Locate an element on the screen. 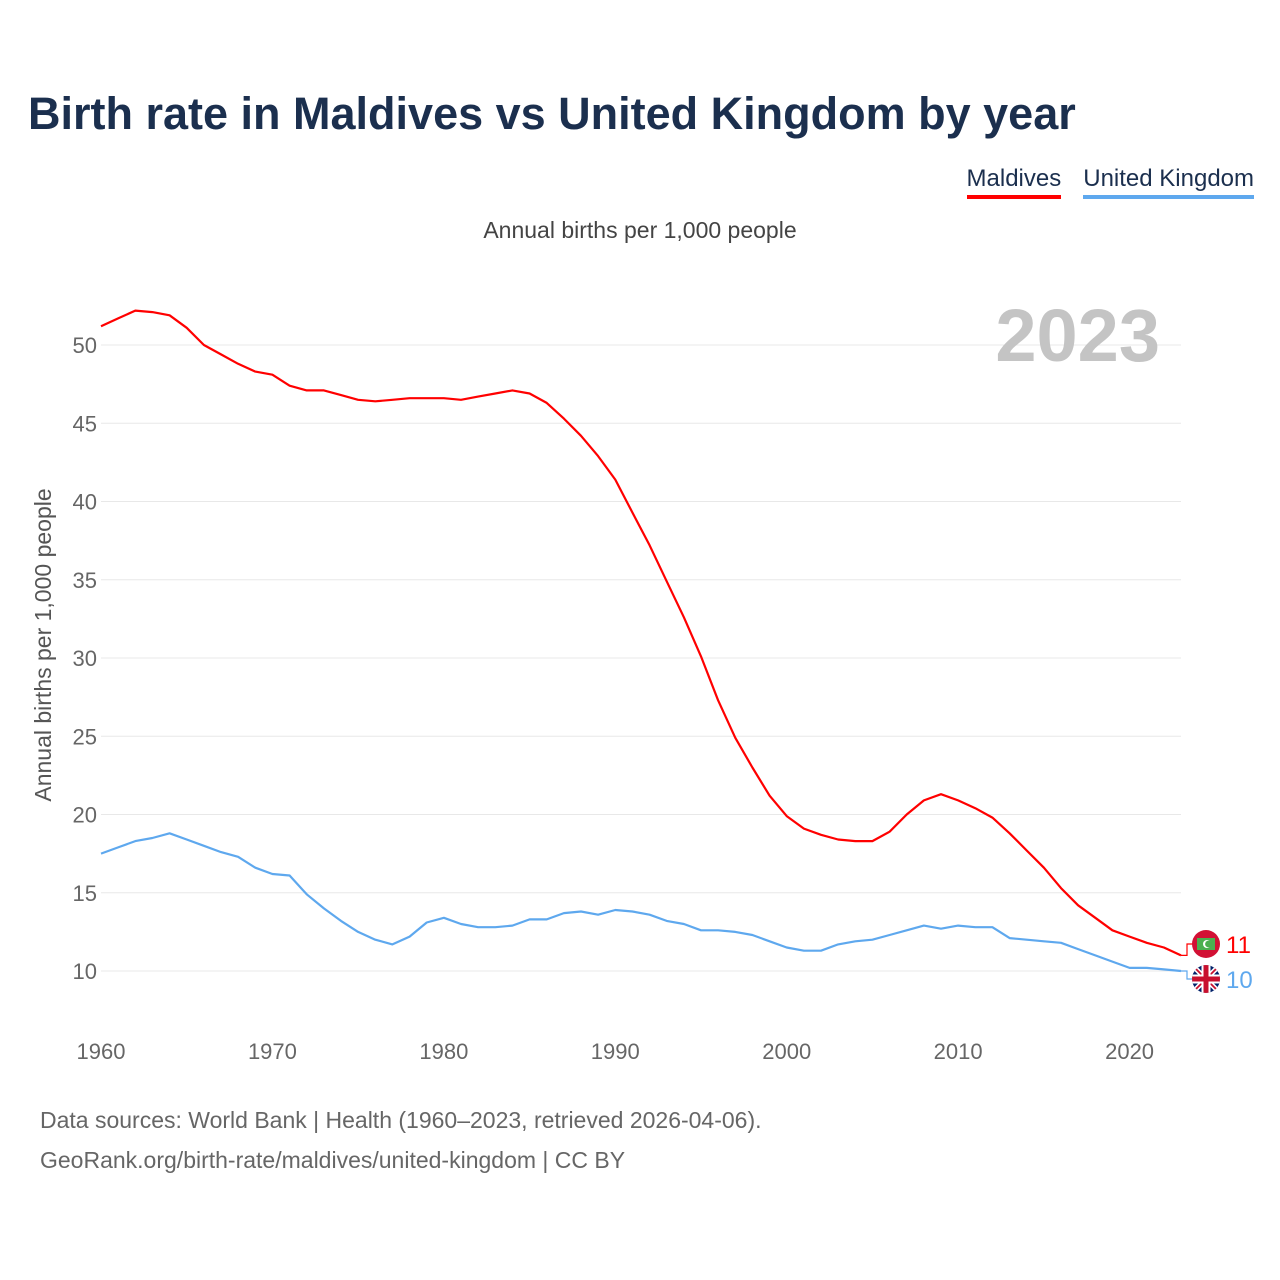 The height and width of the screenshot is (1280, 1280). x-tick-label: 1980 is located at coordinates (443, 1051).